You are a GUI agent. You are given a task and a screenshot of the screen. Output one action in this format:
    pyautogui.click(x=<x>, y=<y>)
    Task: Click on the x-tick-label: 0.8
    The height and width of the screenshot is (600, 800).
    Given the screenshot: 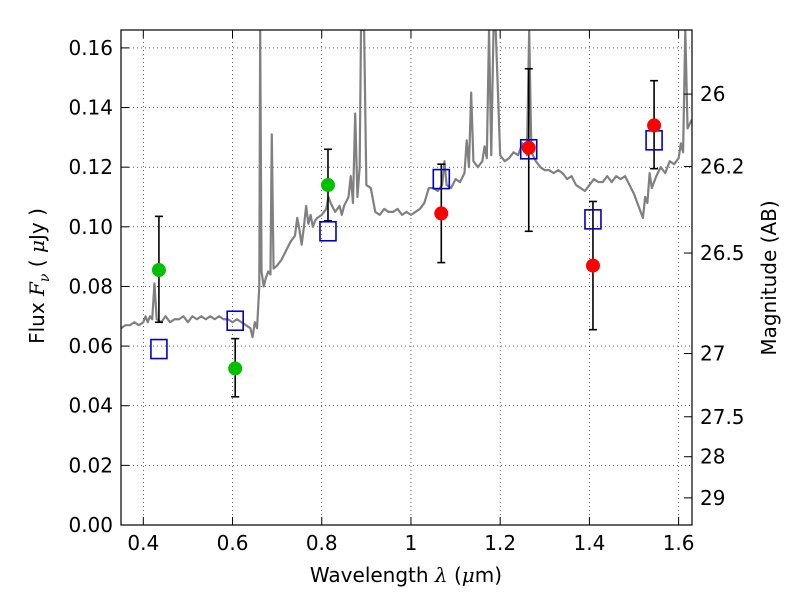 What is the action you would take?
    pyautogui.click(x=322, y=543)
    